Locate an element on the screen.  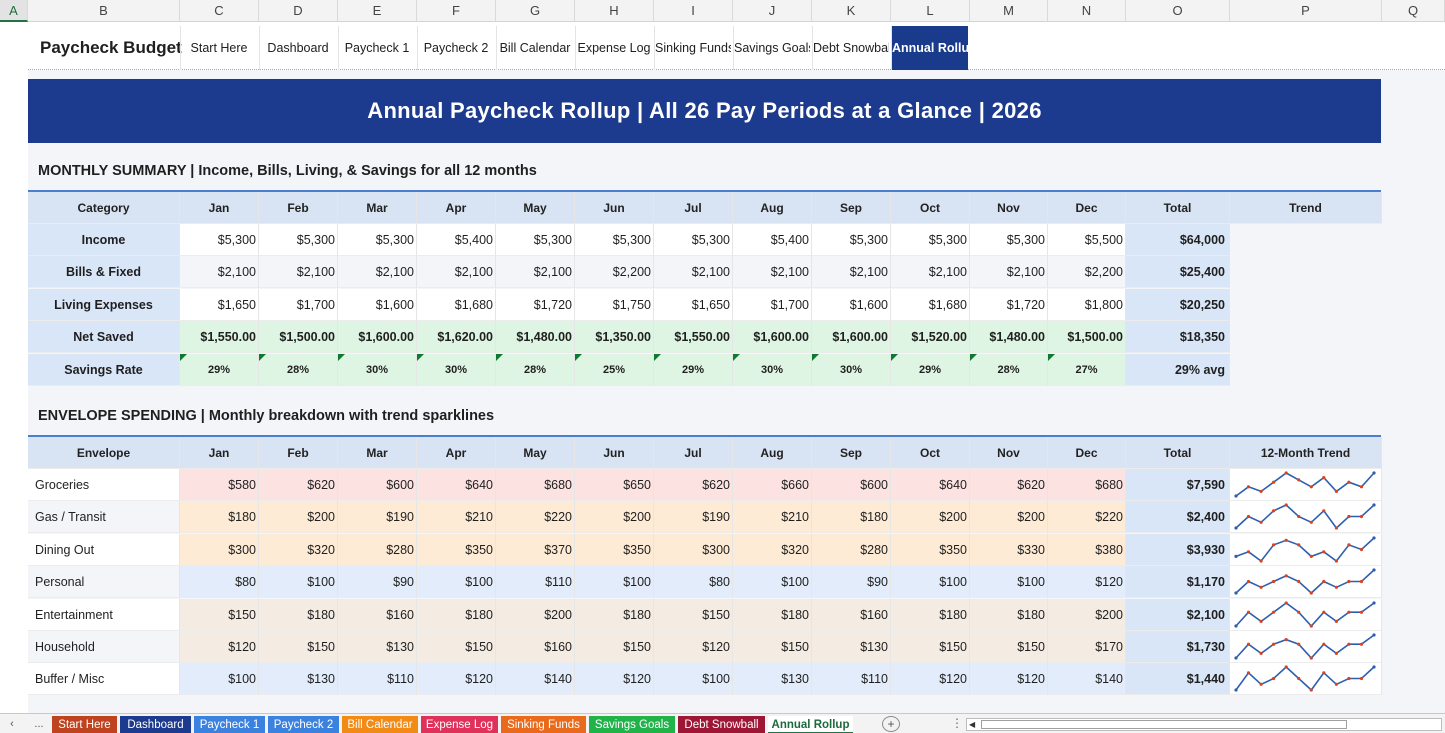
sheet-tab-bill-calendar: Bill Calendar is located at coordinates (380, 724).